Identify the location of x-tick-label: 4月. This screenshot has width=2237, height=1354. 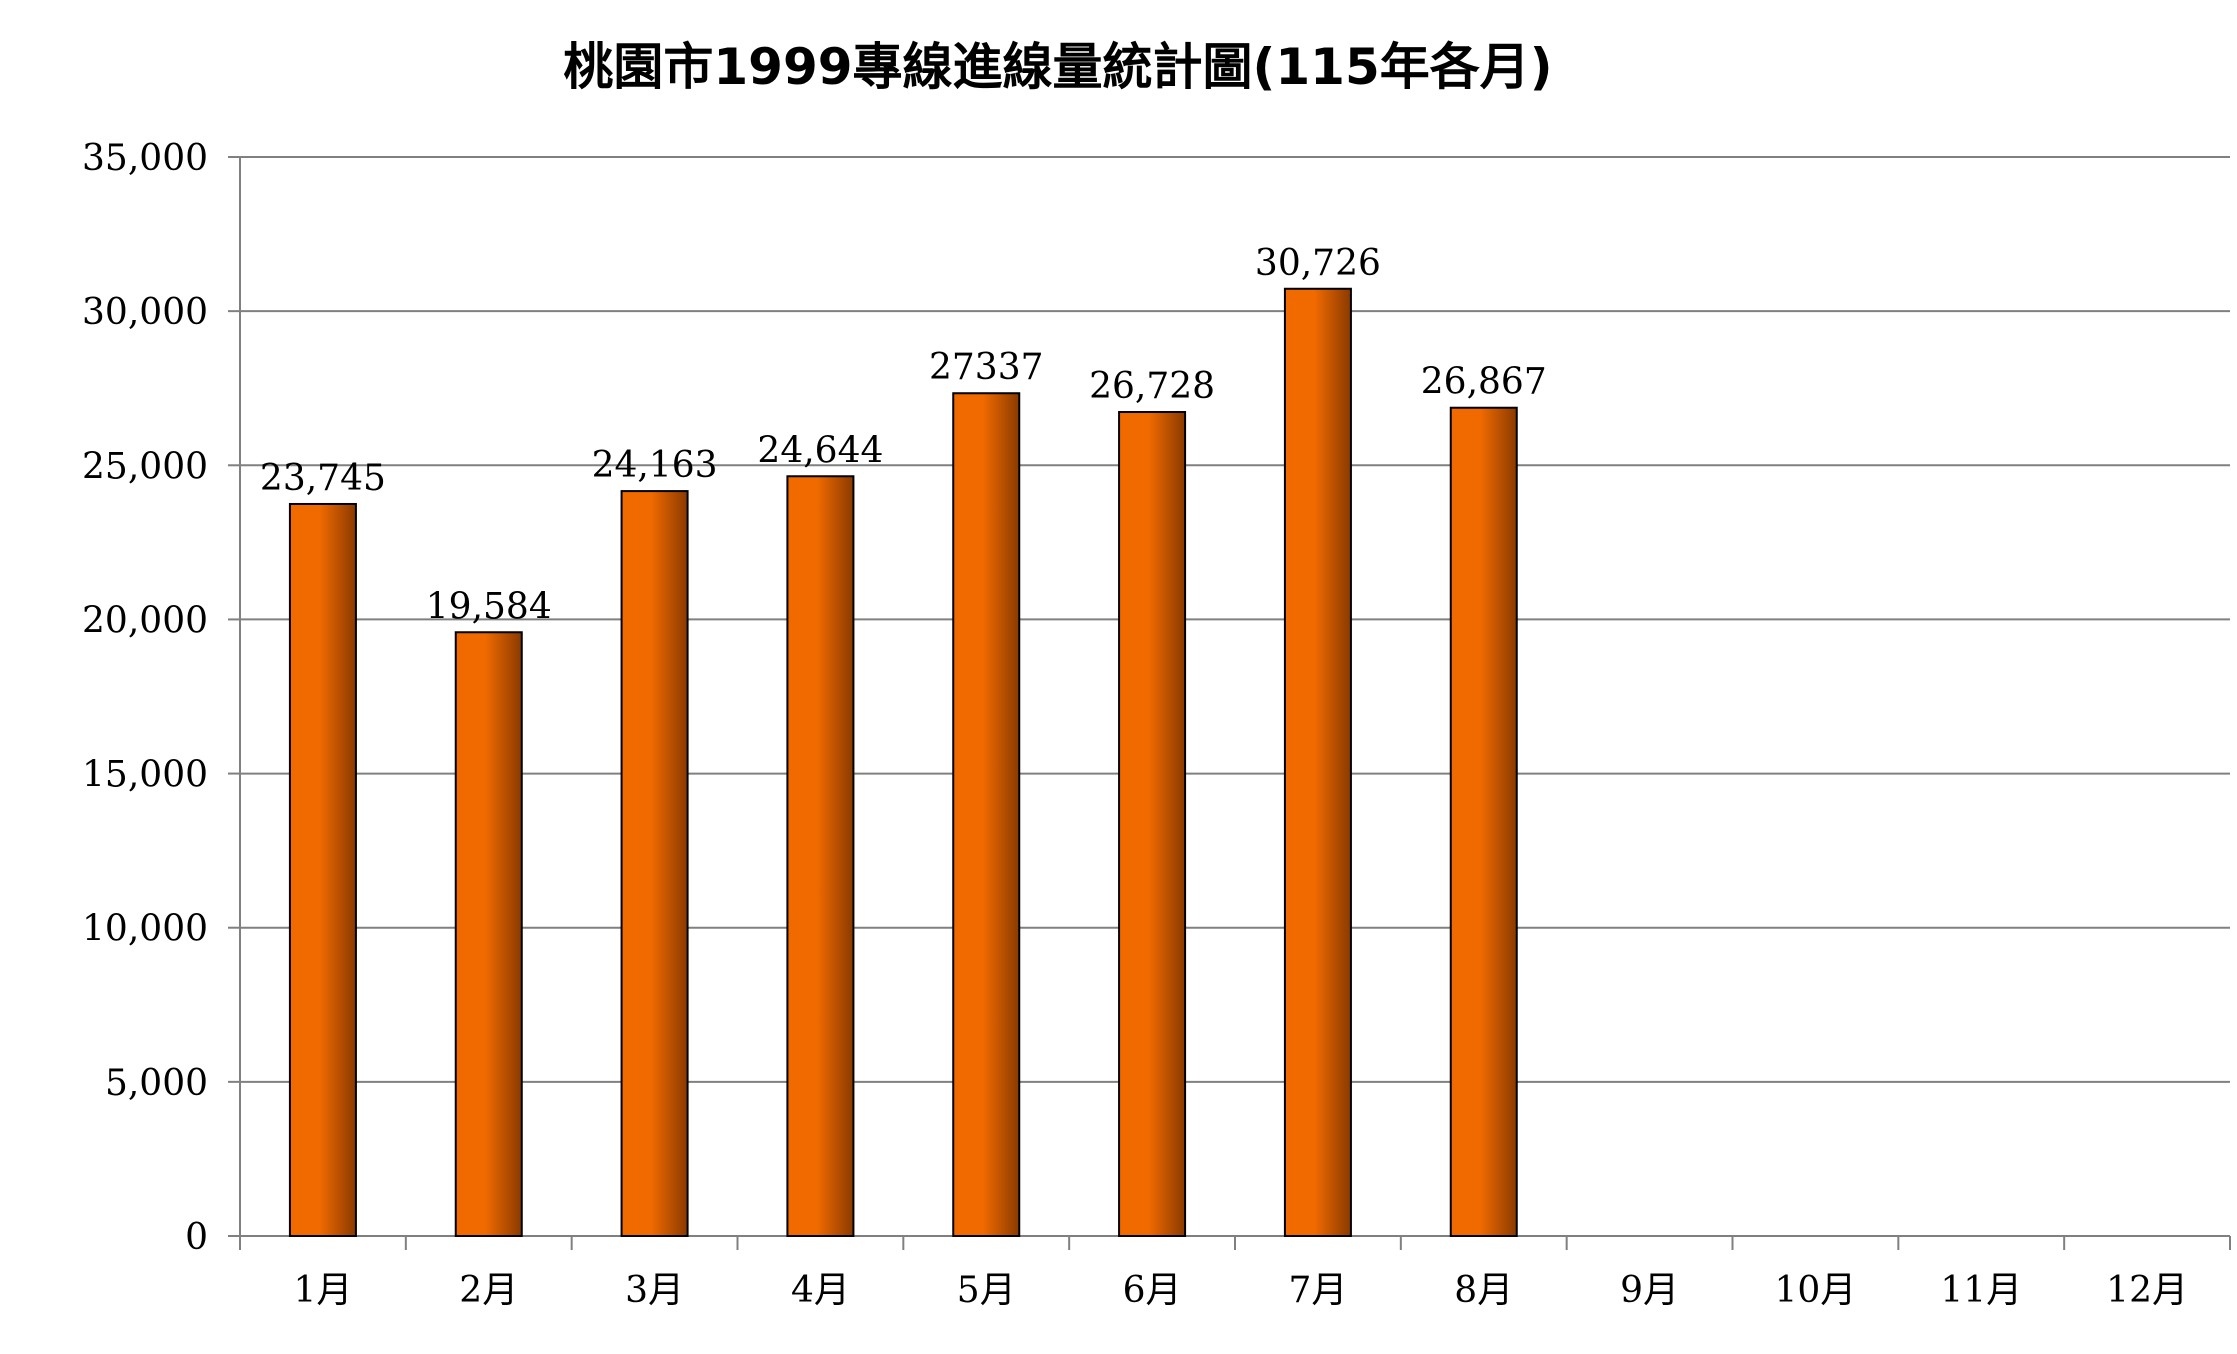
(820, 1290).